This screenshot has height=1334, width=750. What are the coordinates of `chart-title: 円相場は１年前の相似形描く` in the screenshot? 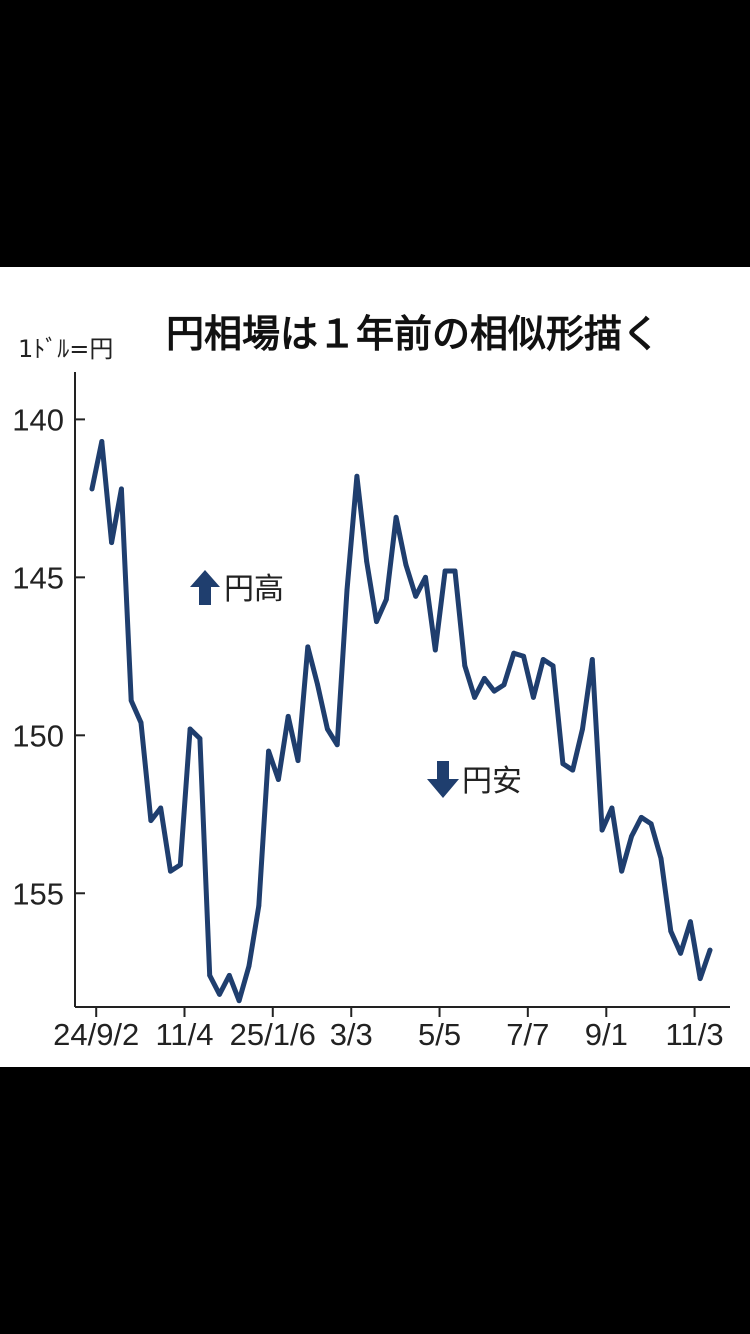 It's located at (413, 334).